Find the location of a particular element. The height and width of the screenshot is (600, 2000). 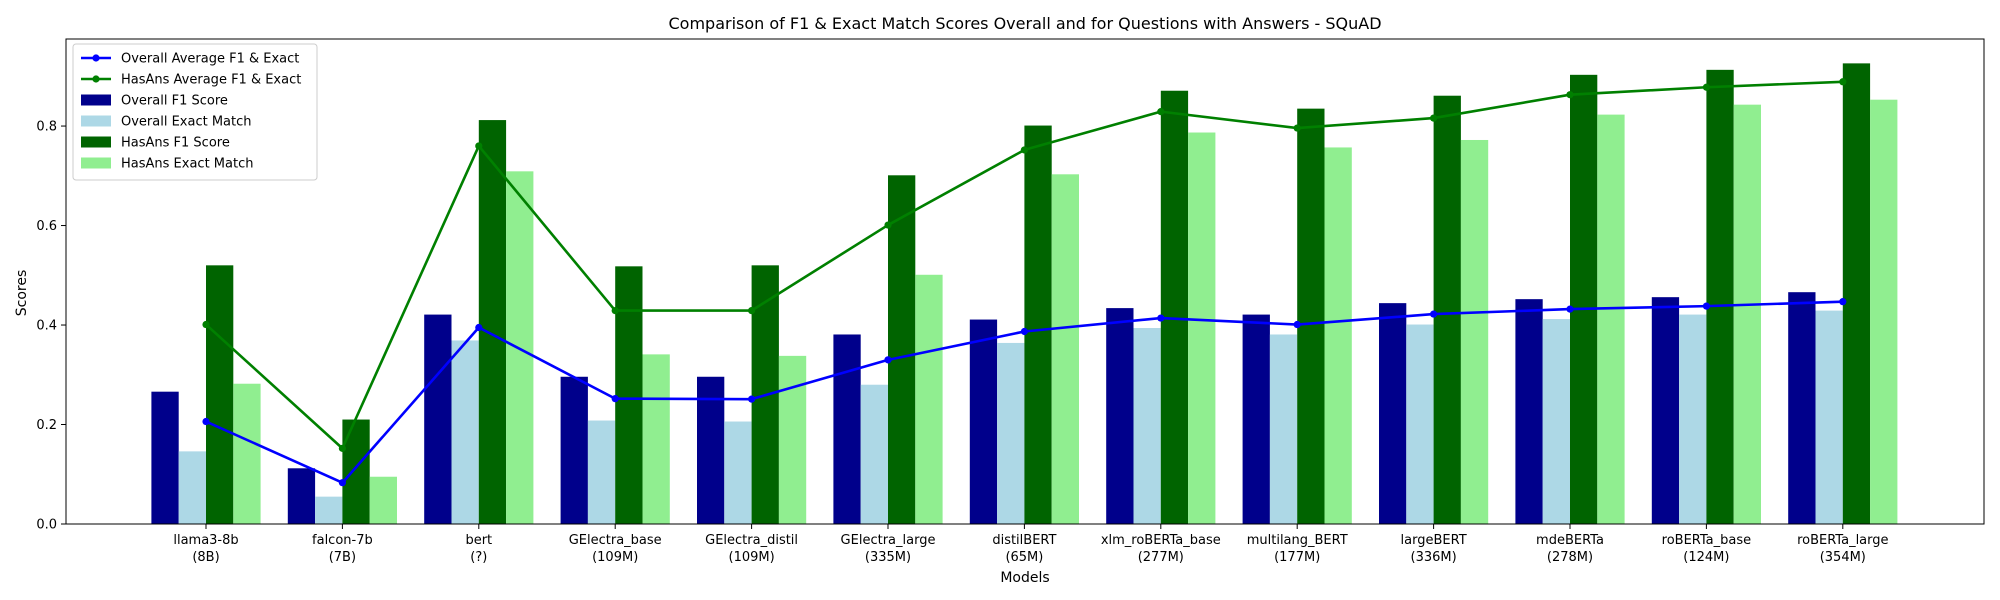

point-hasans-average-f1-exact-gelectra-distil is located at coordinates (752, 311).